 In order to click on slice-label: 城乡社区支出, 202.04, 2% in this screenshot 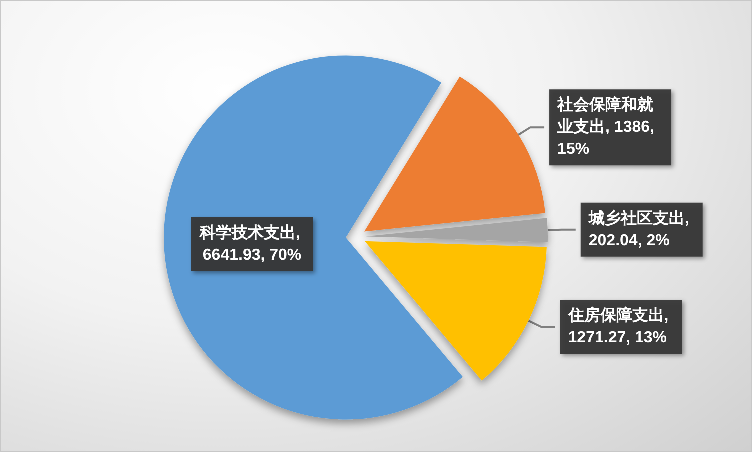, I will do `click(641, 229)`.